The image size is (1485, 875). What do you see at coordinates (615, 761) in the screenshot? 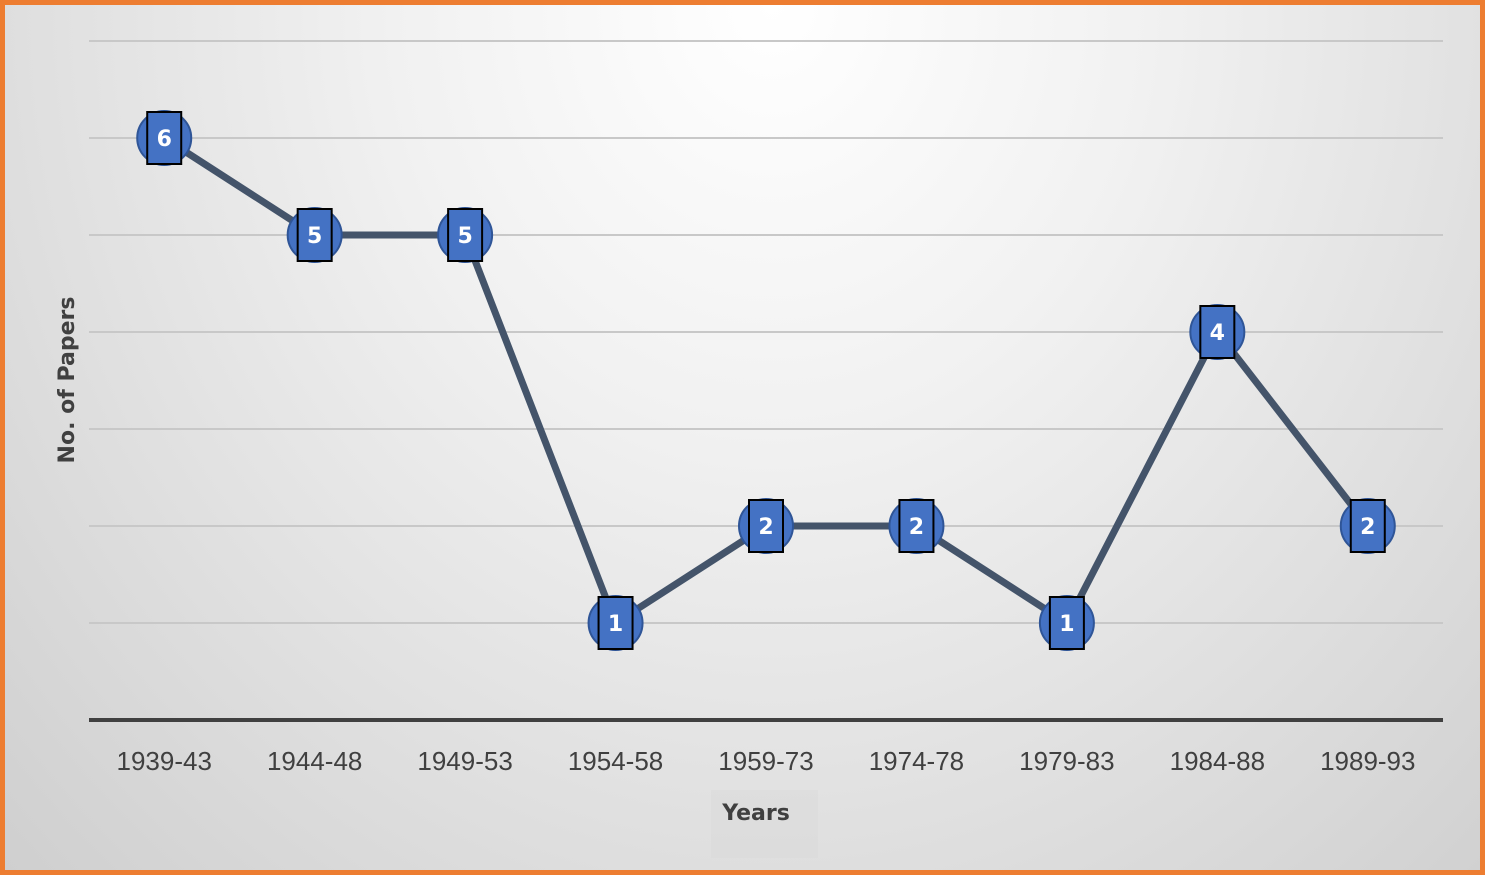
I see `x-tick-label: 1954-58` at bounding box center [615, 761].